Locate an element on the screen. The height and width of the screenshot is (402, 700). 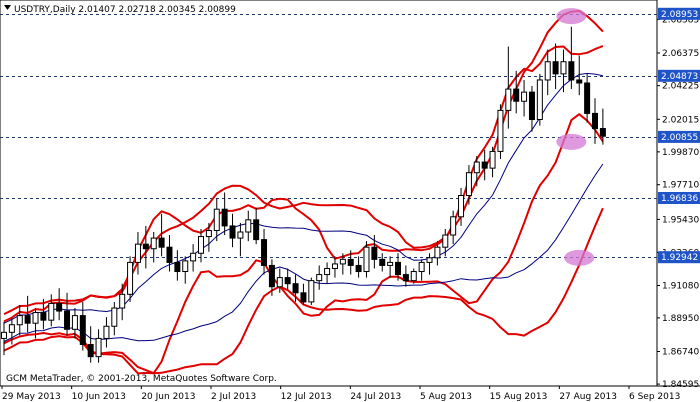
price-tag-label: 1.96836 is located at coordinates (679, 199).